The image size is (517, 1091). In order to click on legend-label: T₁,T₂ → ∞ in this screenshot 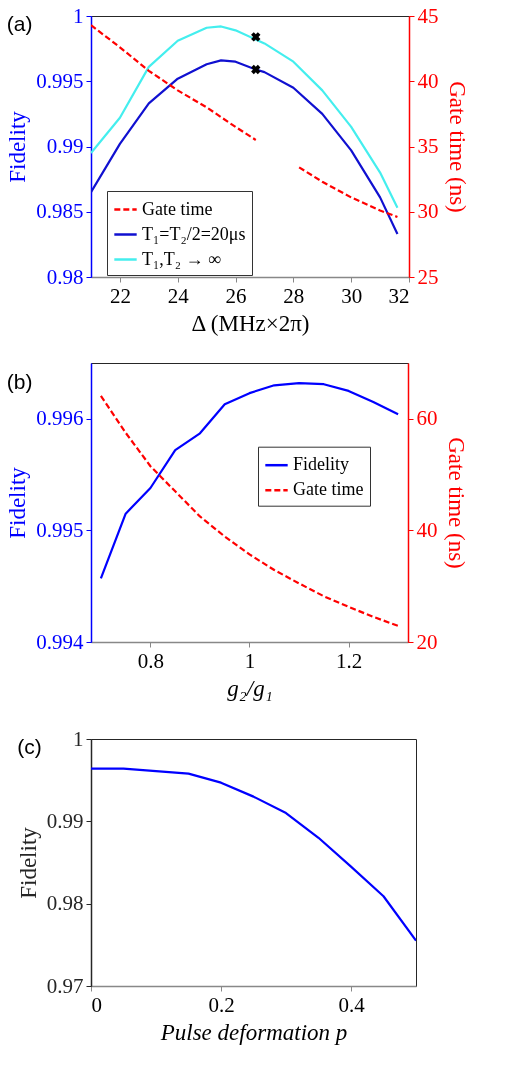, I will do `click(182, 258)`.